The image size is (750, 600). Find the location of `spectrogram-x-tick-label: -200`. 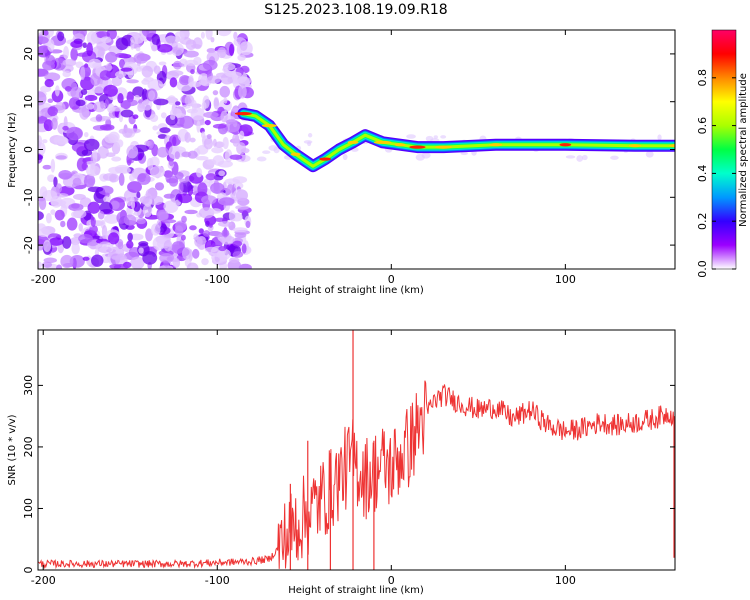

spectrogram-x-tick-label: -200 is located at coordinates (43, 279).